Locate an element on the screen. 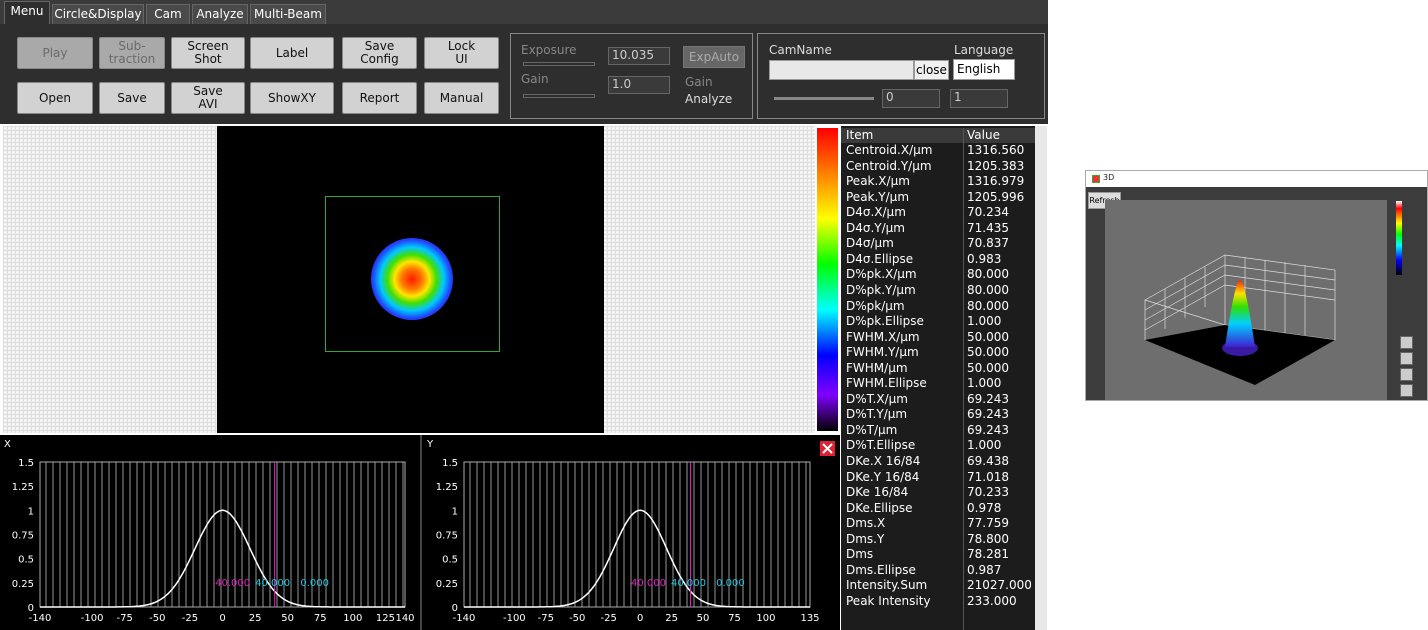 This screenshot has width=1428, height=630. analyze-checkbox: Analyze is located at coordinates (708, 99).